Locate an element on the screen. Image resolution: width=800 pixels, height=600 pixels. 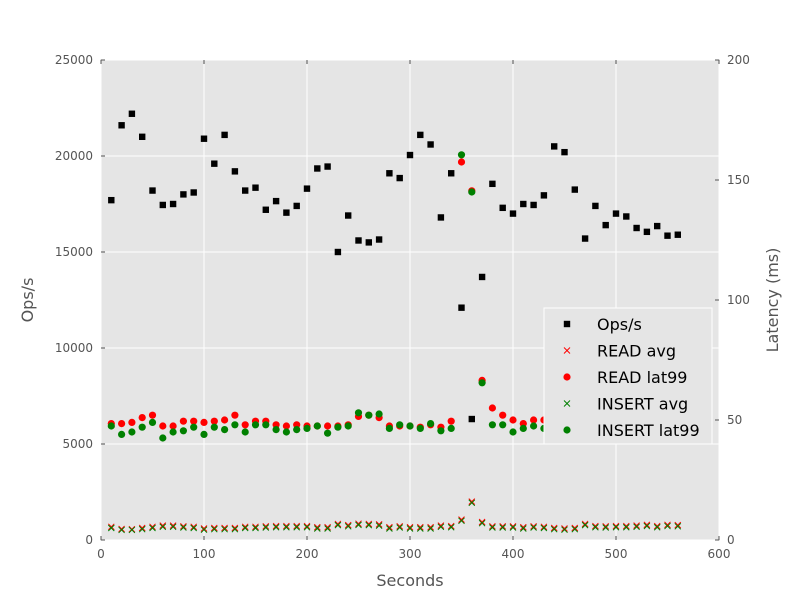
y2-tick-label: 50 is located at coordinates (734, 420).